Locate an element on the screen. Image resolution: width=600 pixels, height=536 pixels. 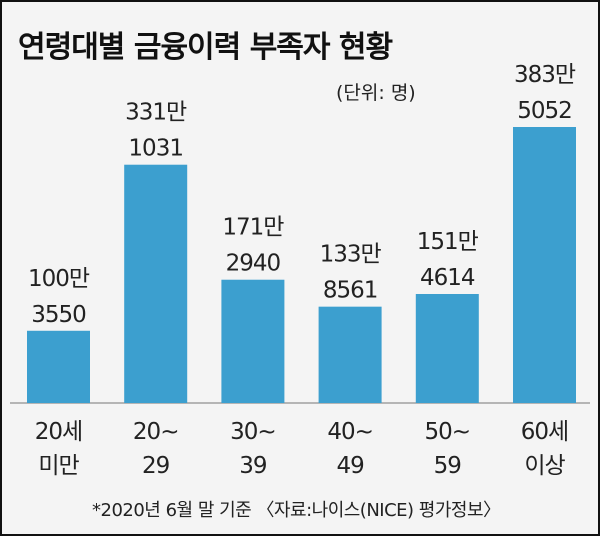
data-label: 331만 is located at coordinates (156, 113).